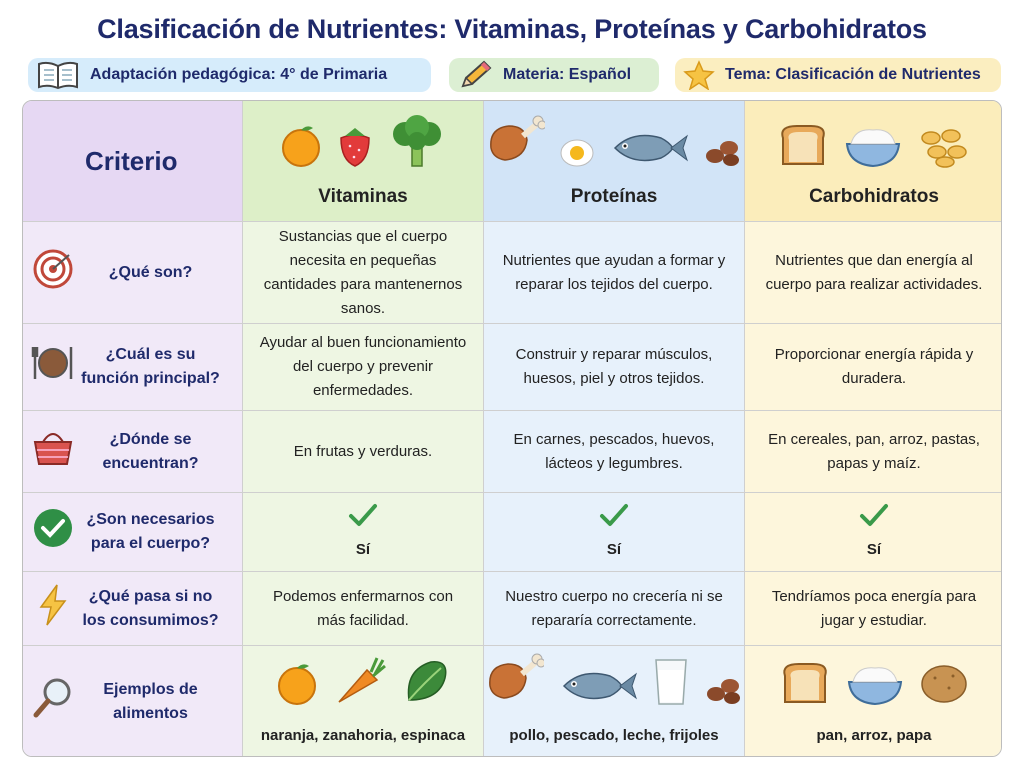  What do you see at coordinates (853, 74) in the screenshot?
I see `badge-text: Tema: Clasificación de Nutrientes` at bounding box center [853, 74].